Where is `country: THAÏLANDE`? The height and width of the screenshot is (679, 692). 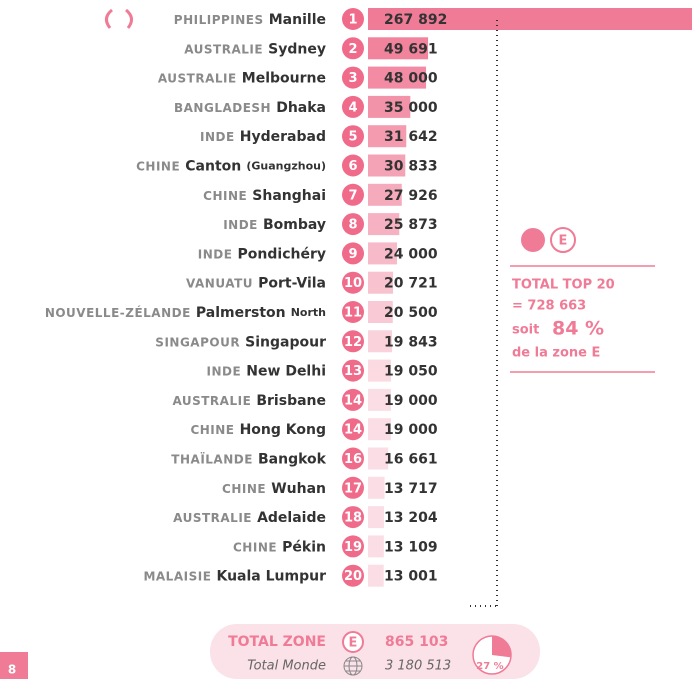 country: THAÏLANDE is located at coordinates (212, 458).